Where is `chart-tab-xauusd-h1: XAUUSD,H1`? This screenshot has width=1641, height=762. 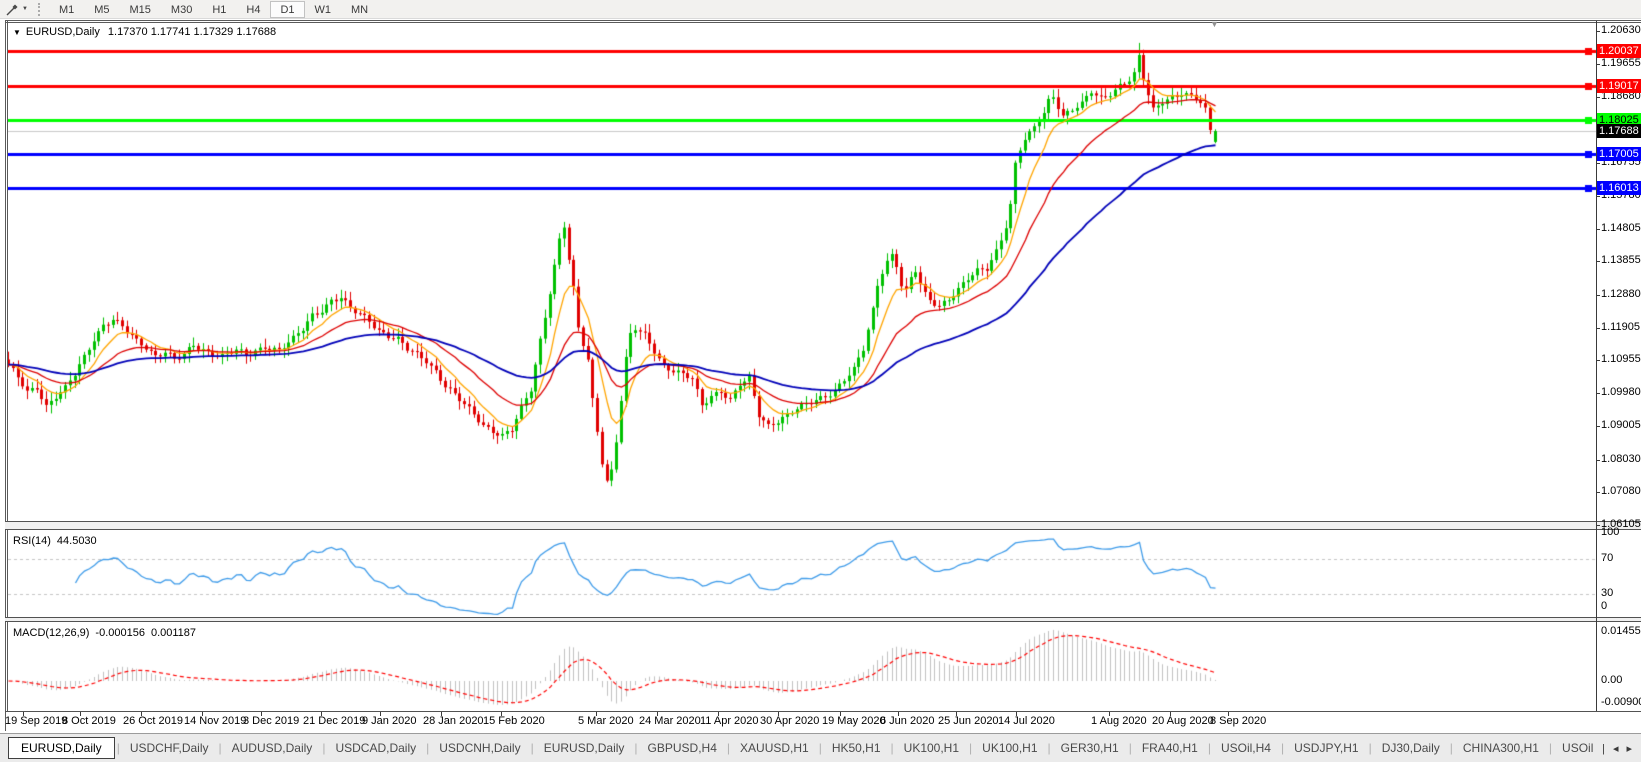
chart-tab-xauusd-h1: XAUUSD,H1 is located at coordinates (774, 748).